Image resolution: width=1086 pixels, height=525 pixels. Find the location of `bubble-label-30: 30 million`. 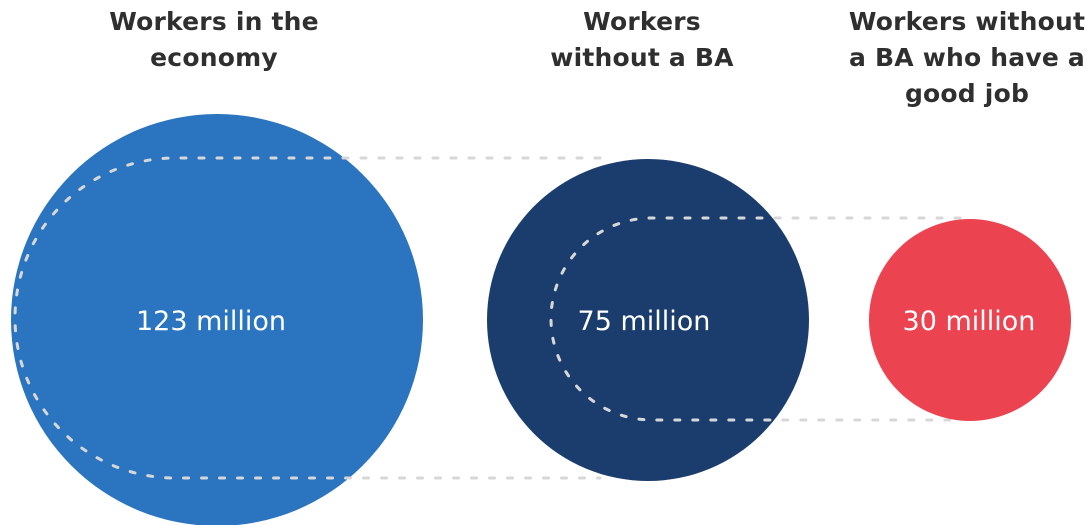

bubble-label-30: 30 million is located at coordinates (969, 321).